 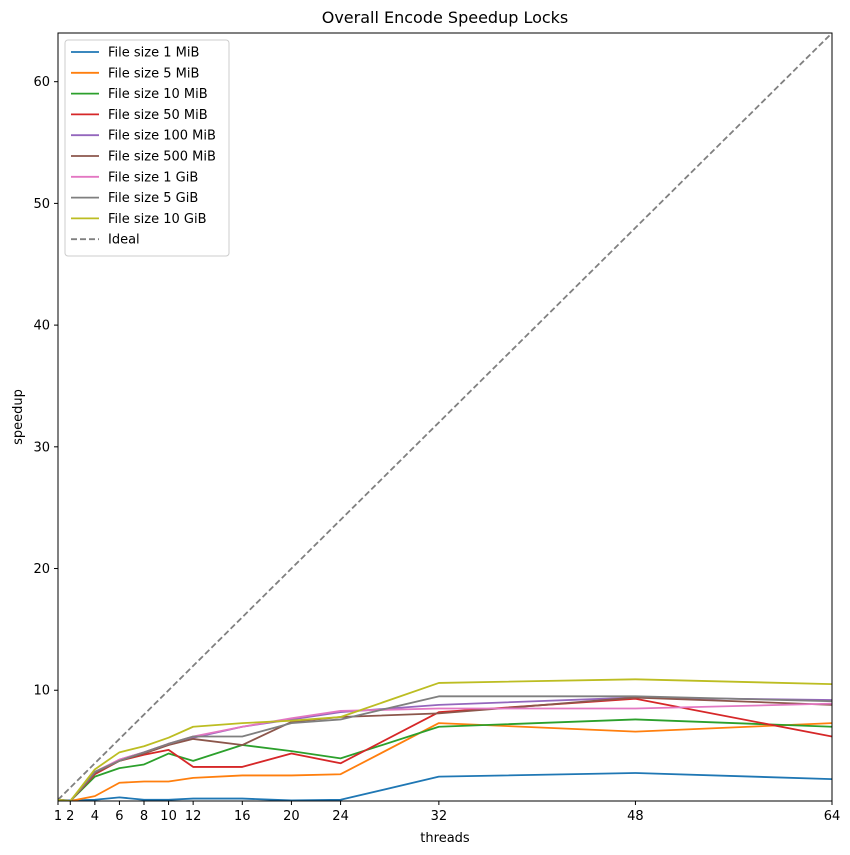 I want to click on legend-box, so click(x=147, y=148).